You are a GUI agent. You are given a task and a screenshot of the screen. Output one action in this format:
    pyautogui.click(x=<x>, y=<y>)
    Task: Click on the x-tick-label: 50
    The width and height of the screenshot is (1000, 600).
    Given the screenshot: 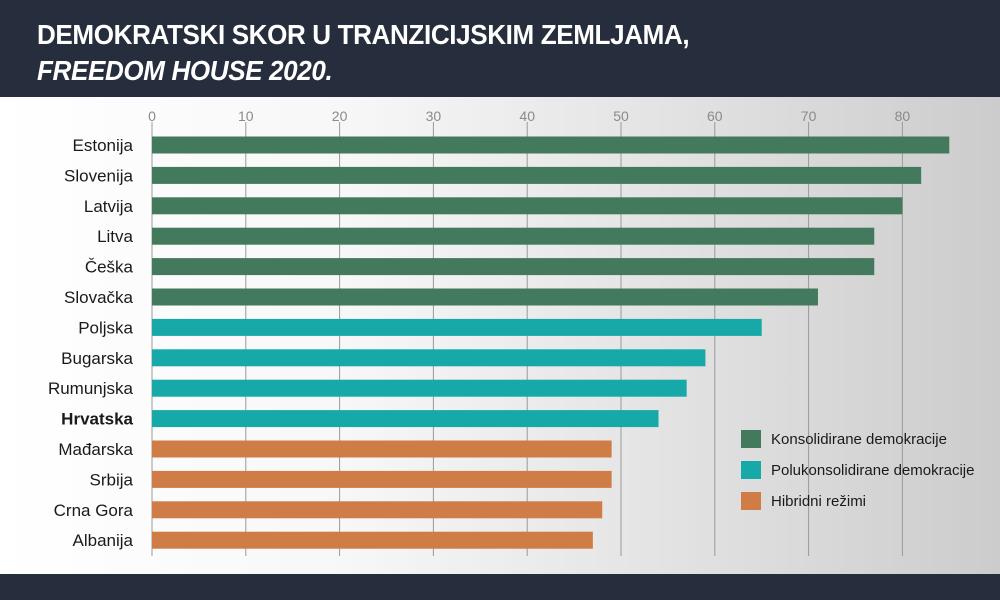 What is the action you would take?
    pyautogui.click(x=621, y=116)
    